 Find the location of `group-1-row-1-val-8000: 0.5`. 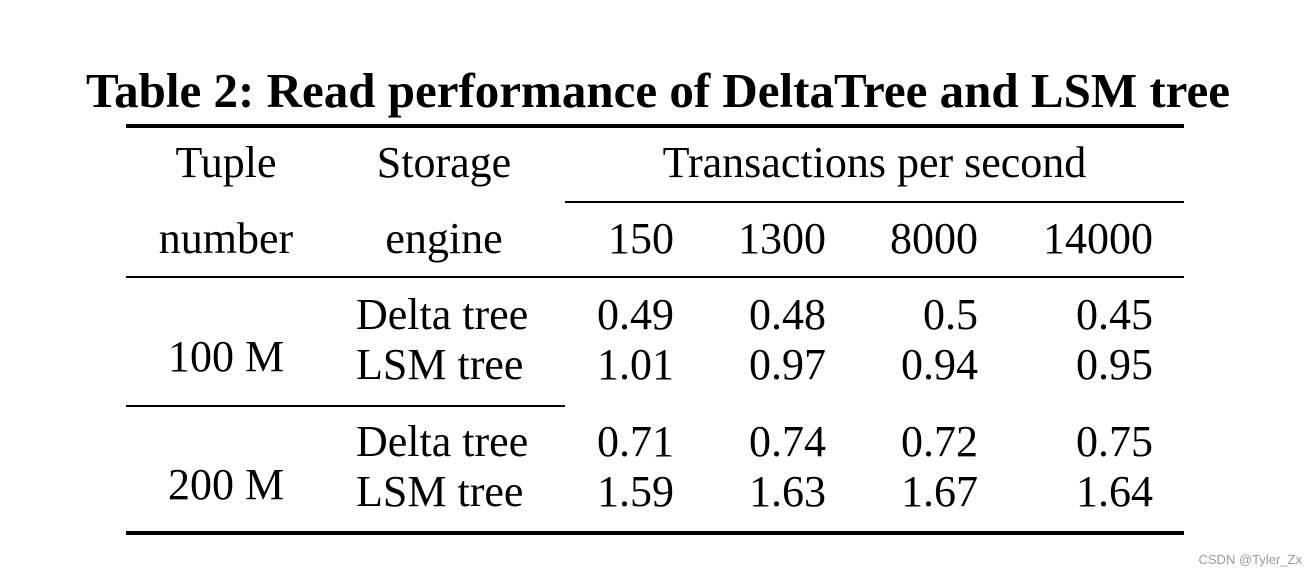

group-1-row-1-val-8000: 0.5 is located at coordinates (950, 314).